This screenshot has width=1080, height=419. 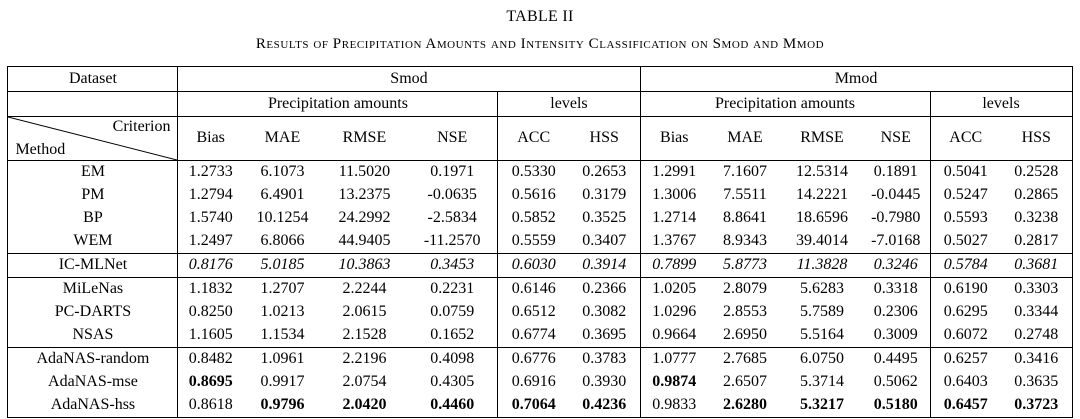 What do you see at coordinates (210, 312) in the screenshot?
I see `value-cell: 0.8250` at bounding box center [210, 312].